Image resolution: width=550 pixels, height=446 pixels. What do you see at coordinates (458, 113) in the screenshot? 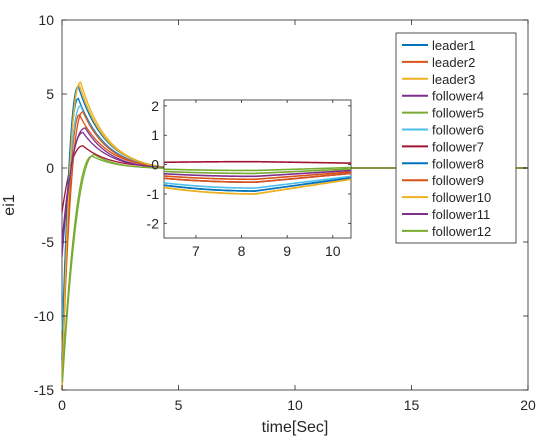
I see `legend-label: follower5` at bounding box center [458, 113].